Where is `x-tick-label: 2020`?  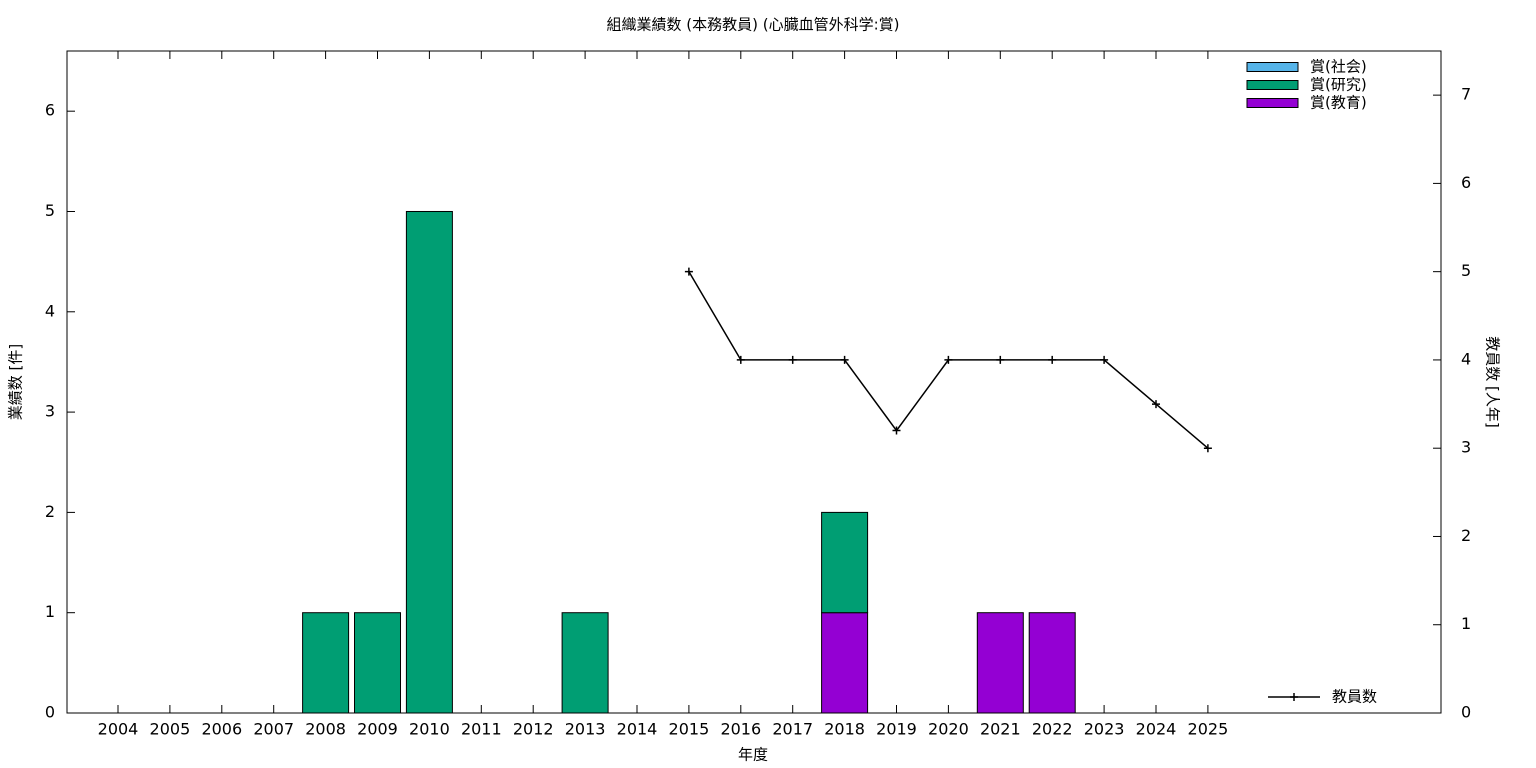 x-tick-label: 2020 is located at coordinates (948, 729).